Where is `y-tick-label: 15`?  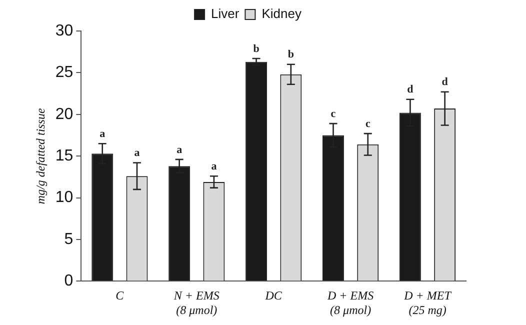
y-tick-label: 15 is located at coordinates (64, 156).